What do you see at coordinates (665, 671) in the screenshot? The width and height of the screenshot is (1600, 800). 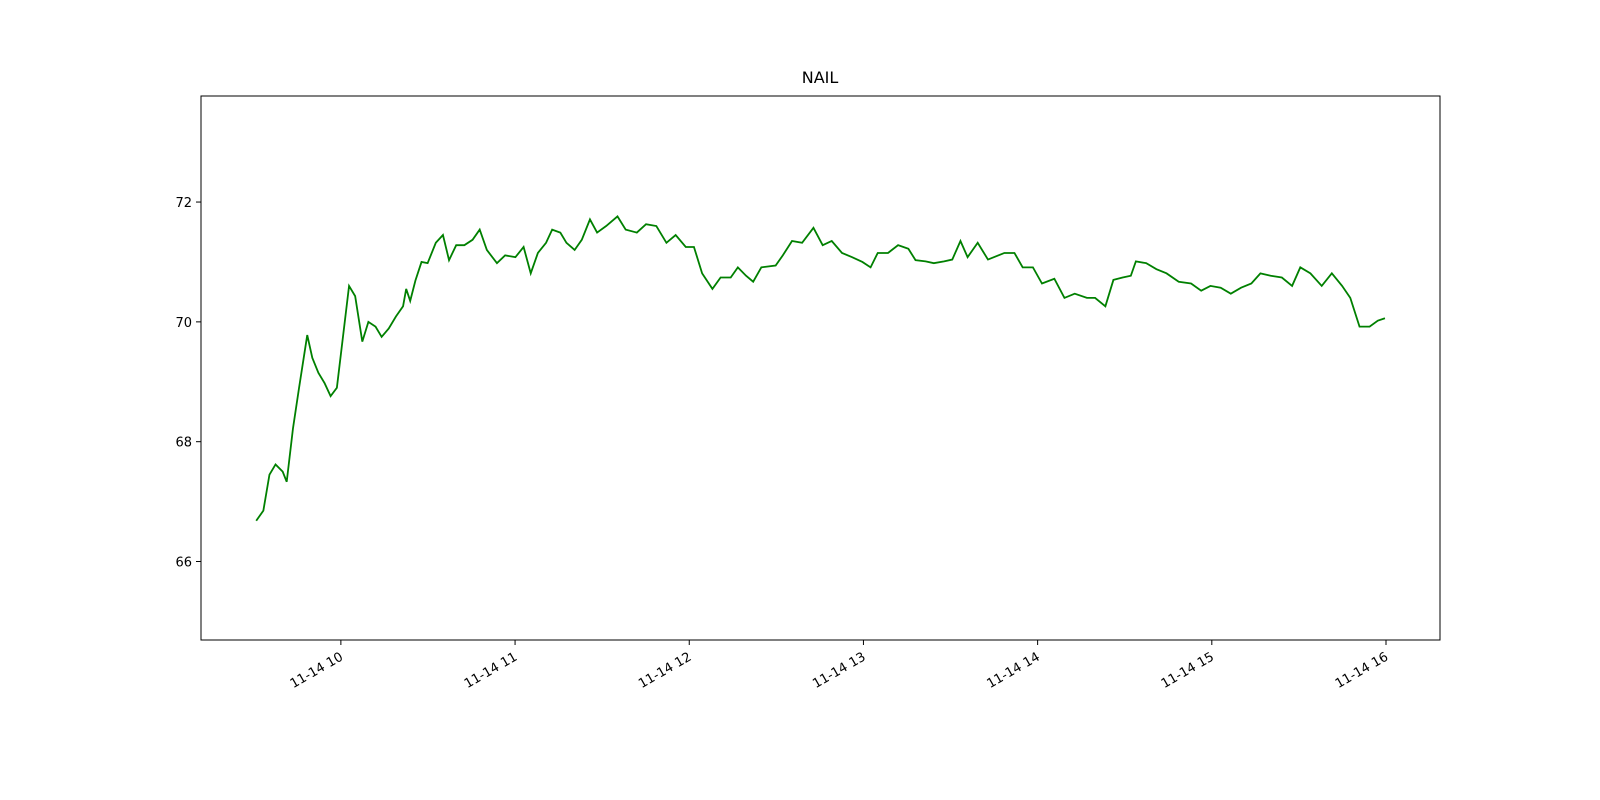 I see `x-tick-label: 11-14 12` at bounding box center [665, 671].